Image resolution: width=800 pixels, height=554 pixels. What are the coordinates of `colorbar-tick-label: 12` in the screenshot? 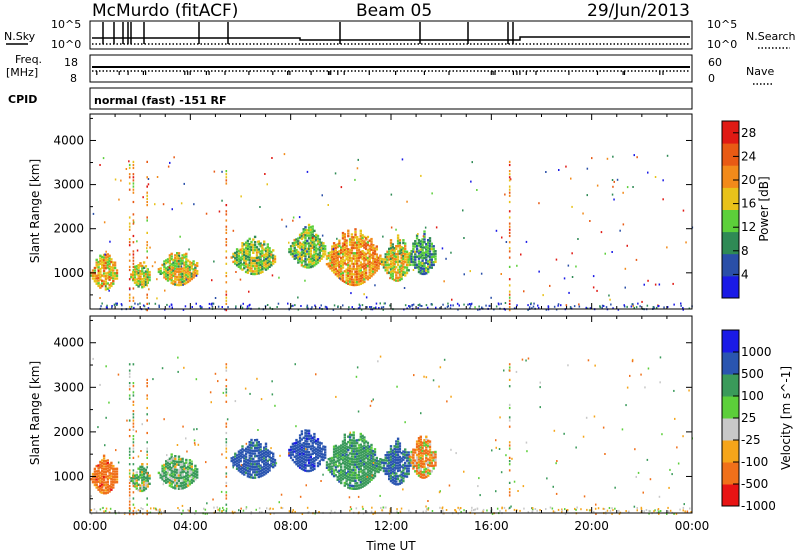 It's located at (748, 227).